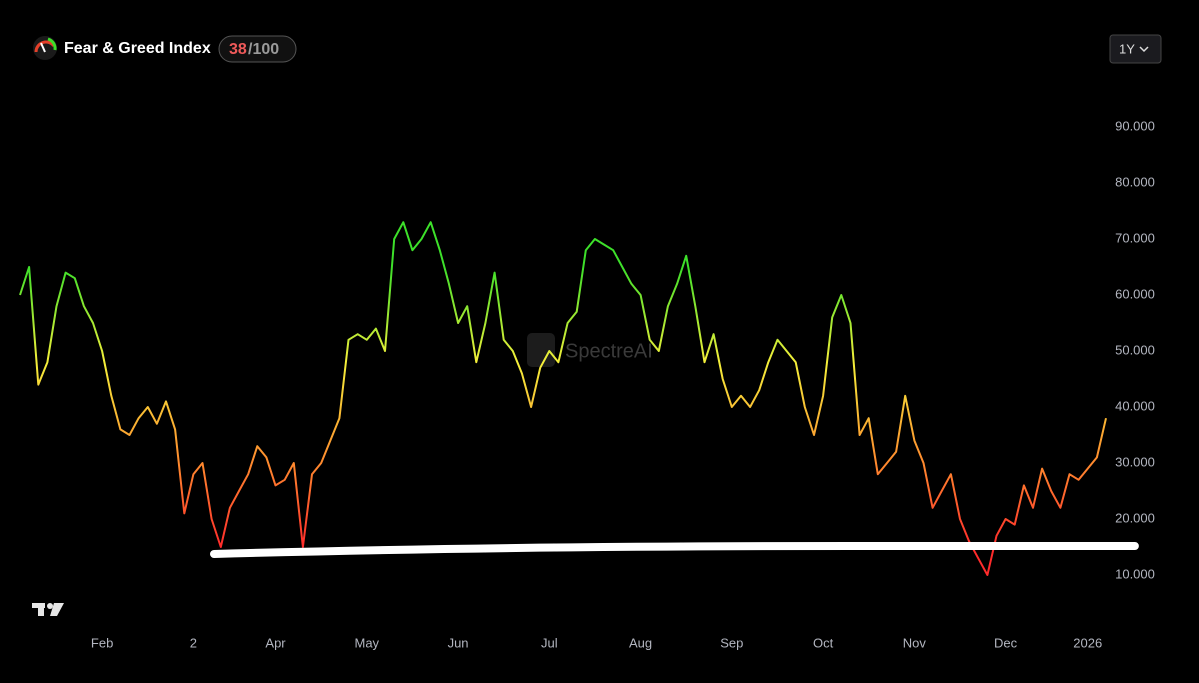 Image resolution: width=1199 pixels, height=683 pixels. I want to click on badge-value: 38, so click(238, 49).